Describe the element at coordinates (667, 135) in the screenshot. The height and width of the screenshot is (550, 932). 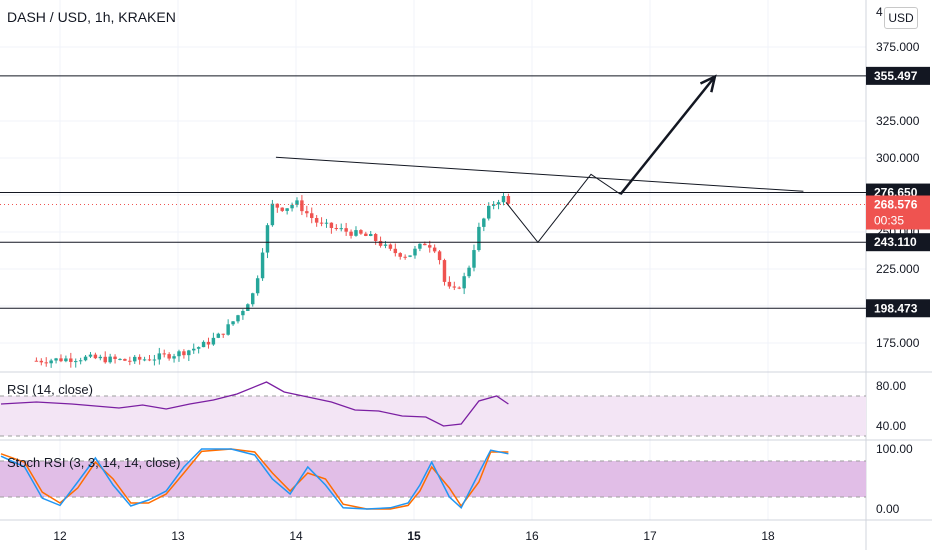
I see `projection-arrow` at that location.